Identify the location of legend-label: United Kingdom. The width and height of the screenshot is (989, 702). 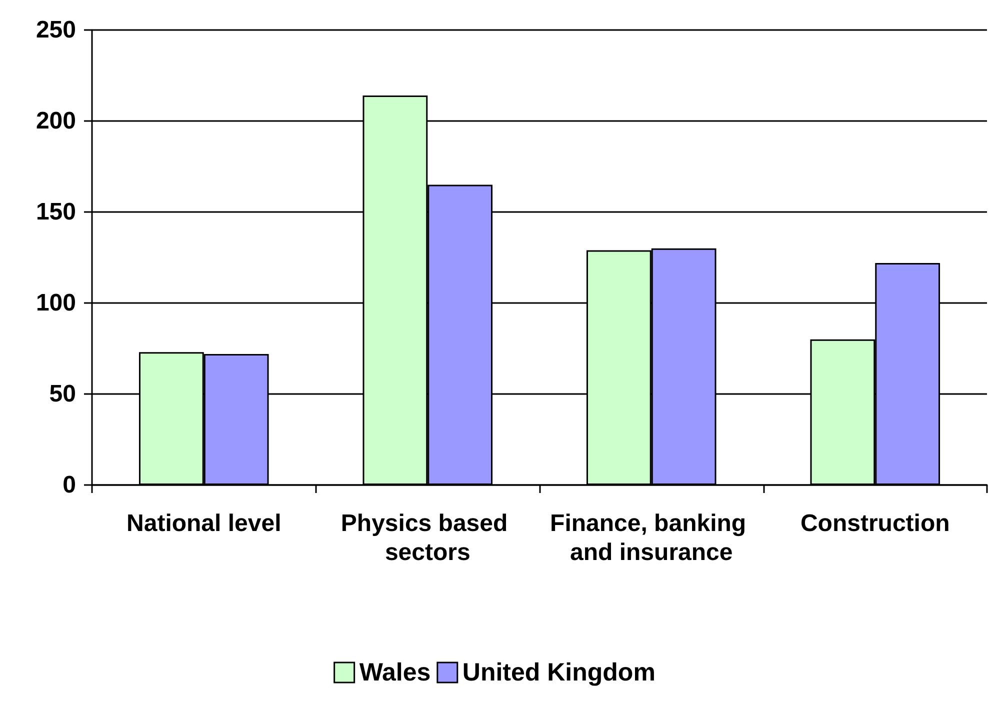
(559, 672).